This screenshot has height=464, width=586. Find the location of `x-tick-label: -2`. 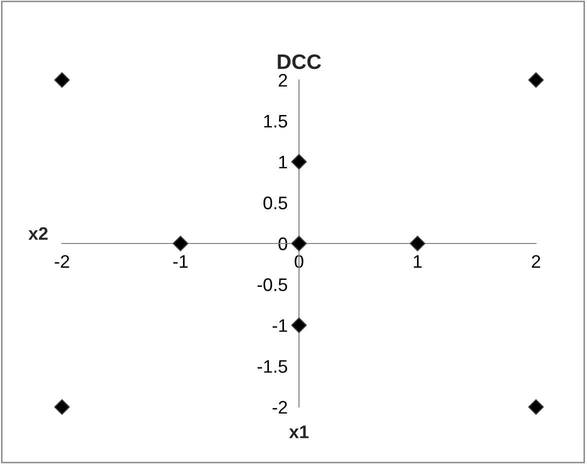

x-tick-label: -2 is located at coordinates (62, 261).